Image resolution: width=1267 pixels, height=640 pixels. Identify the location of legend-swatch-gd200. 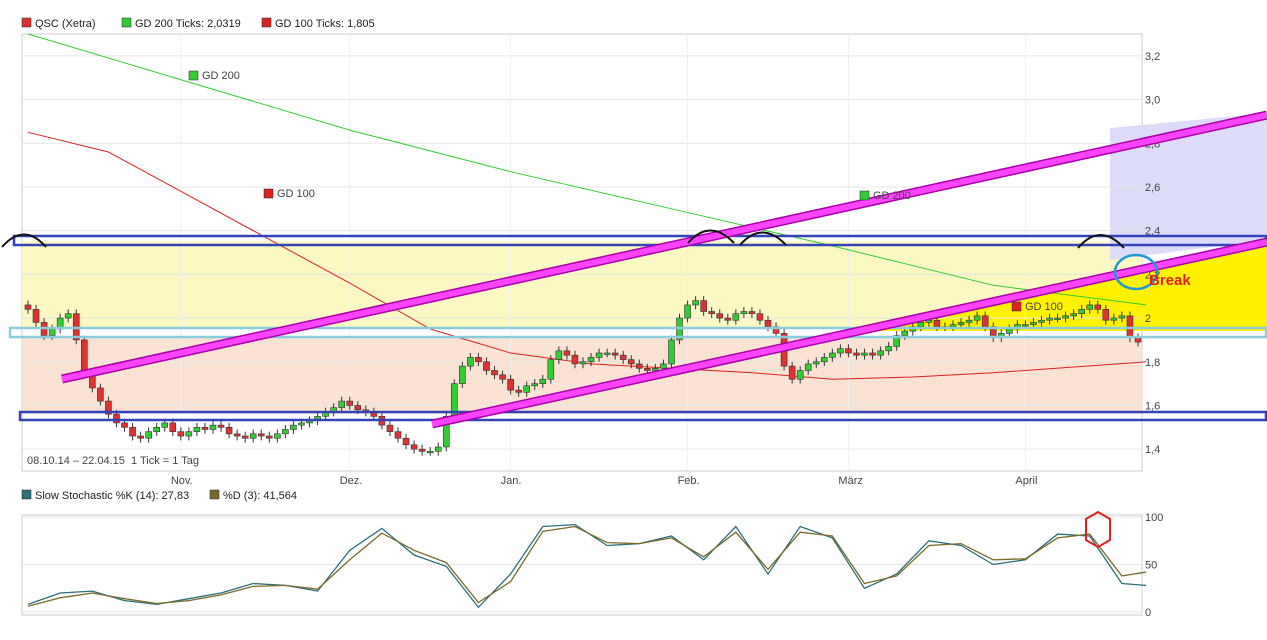
(126, 22).